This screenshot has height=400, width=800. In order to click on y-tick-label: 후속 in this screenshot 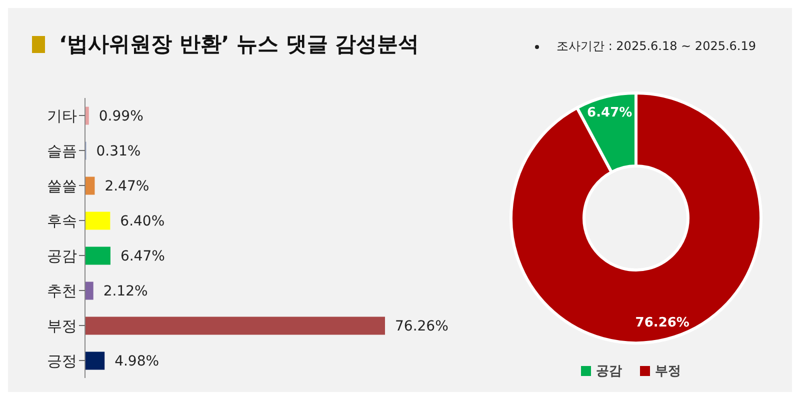, I will do `click(62, 221)`.